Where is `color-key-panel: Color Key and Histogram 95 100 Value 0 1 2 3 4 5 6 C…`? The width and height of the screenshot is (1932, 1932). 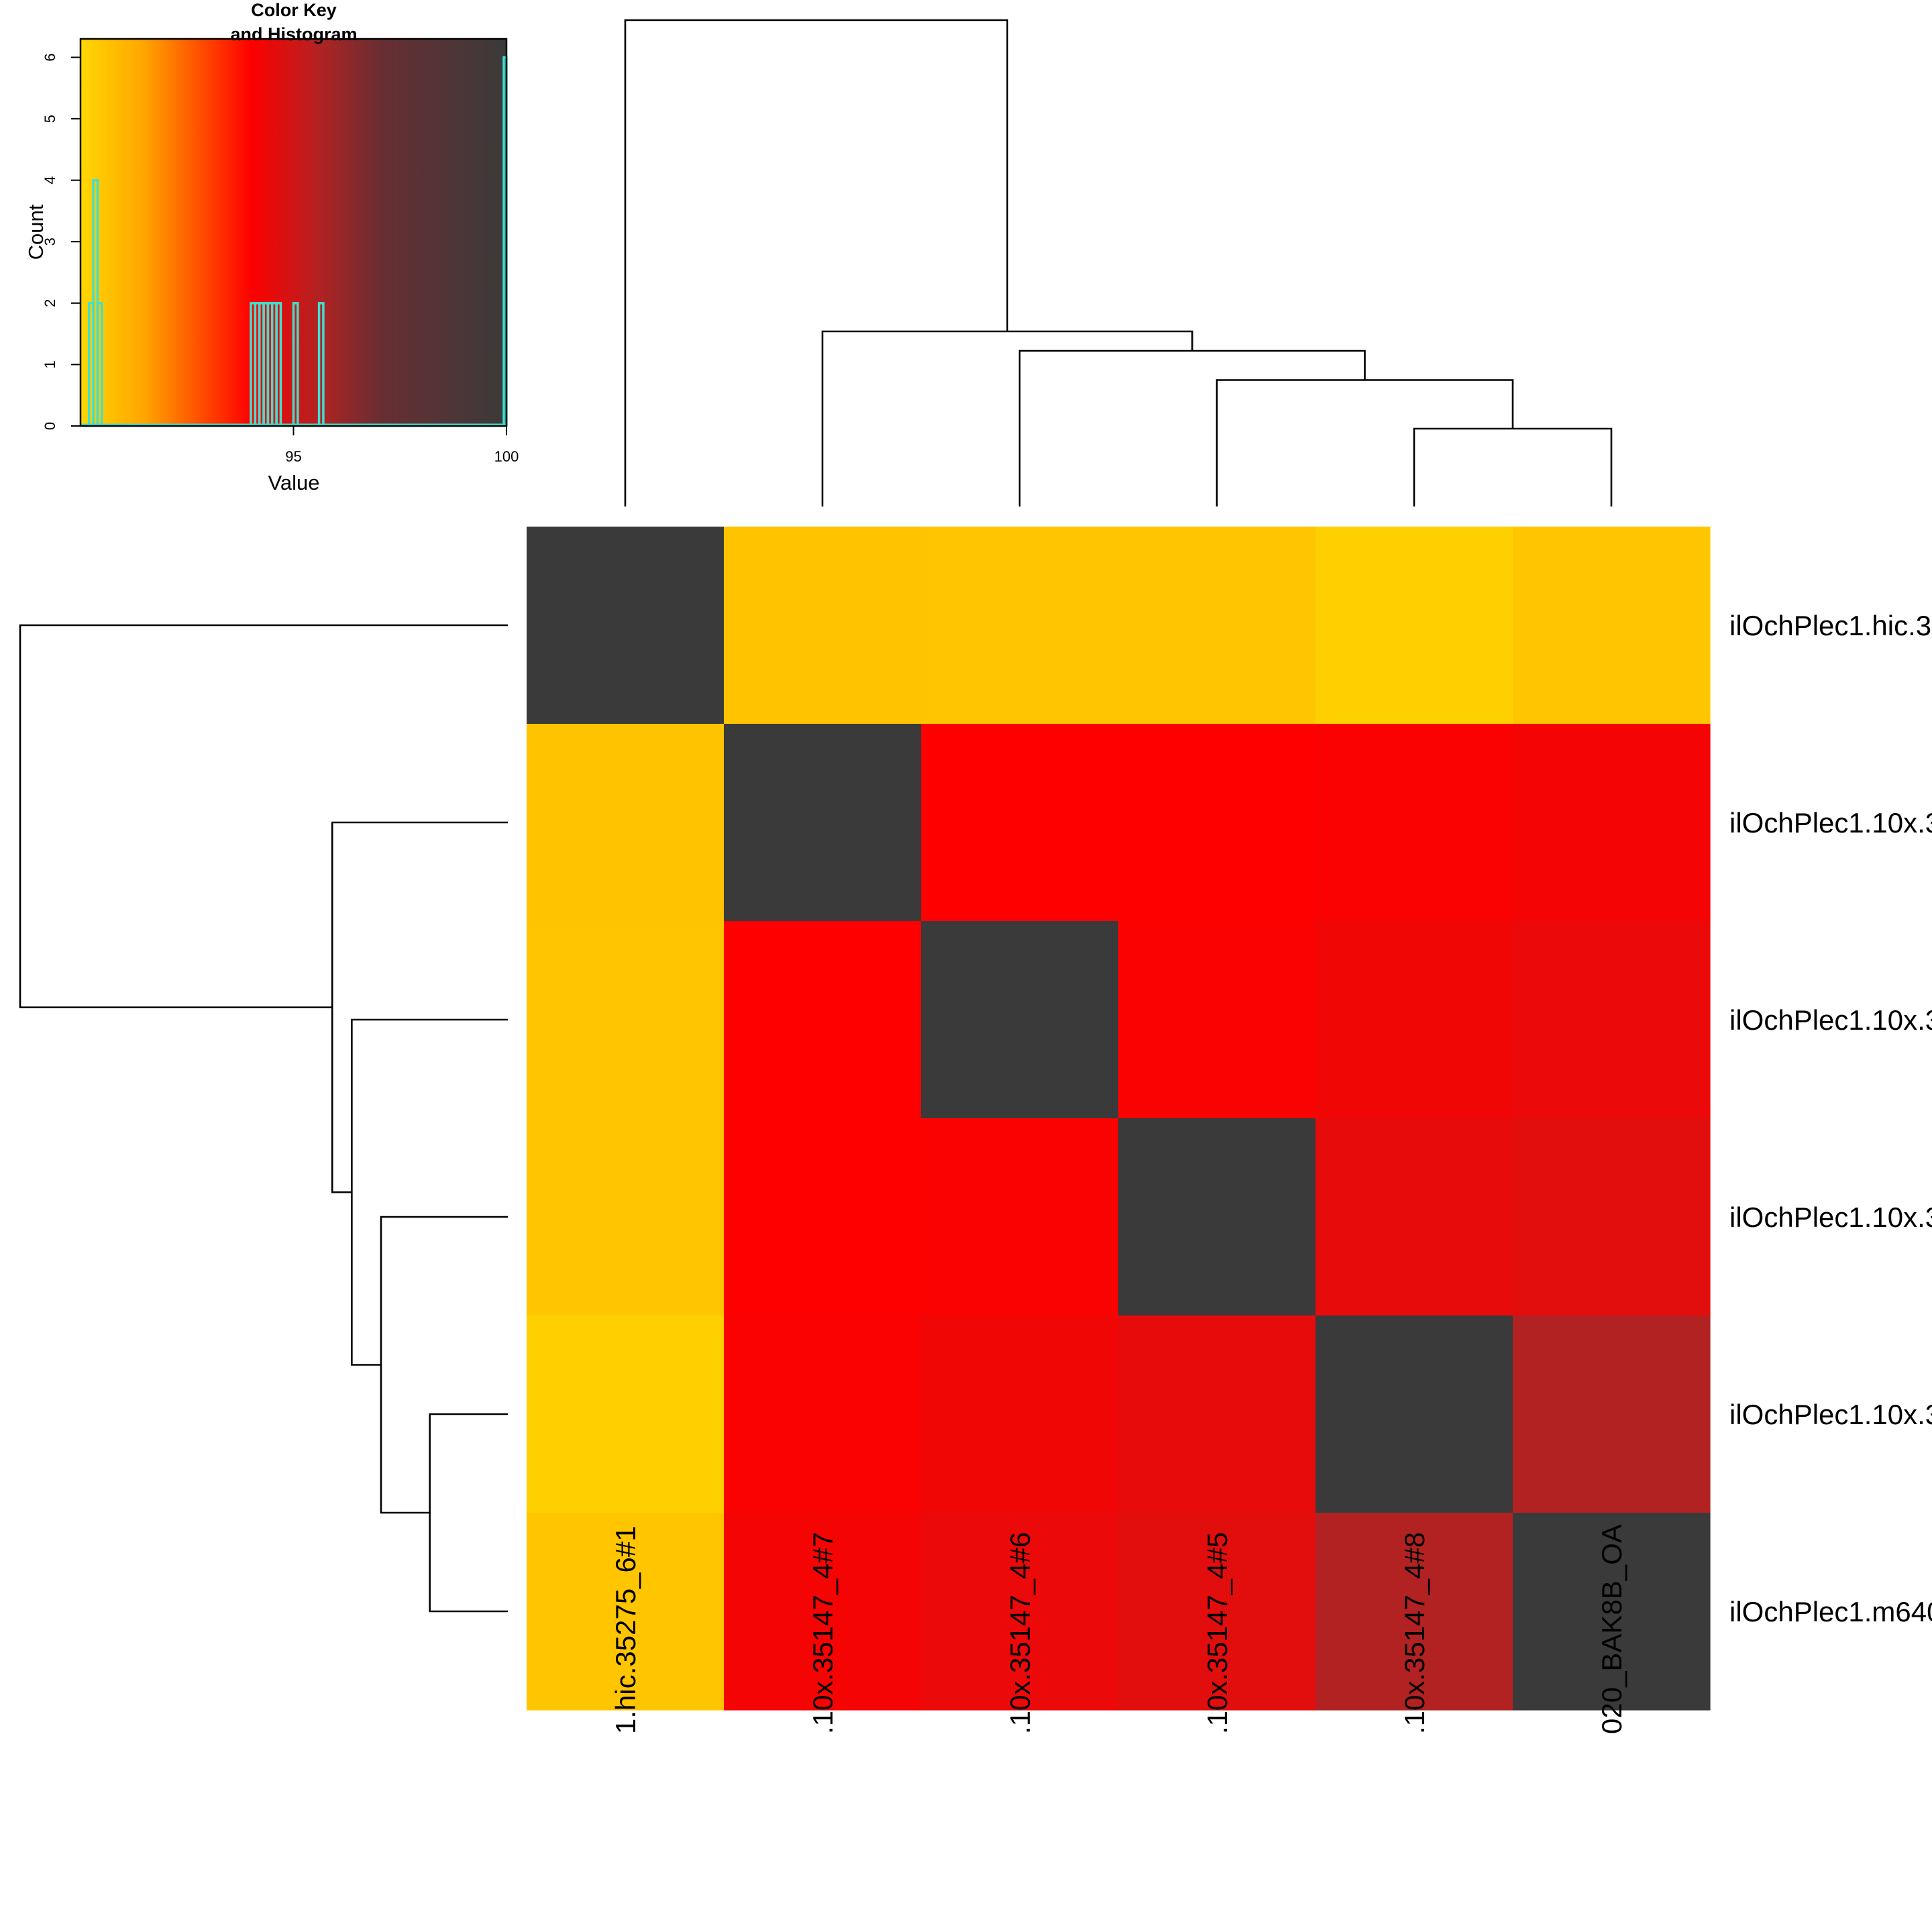 color-key-panel: Color Key and Histogram 95 100 Value 0 1 2 3 4 5 6 C… is located at coordinates (271, 247).